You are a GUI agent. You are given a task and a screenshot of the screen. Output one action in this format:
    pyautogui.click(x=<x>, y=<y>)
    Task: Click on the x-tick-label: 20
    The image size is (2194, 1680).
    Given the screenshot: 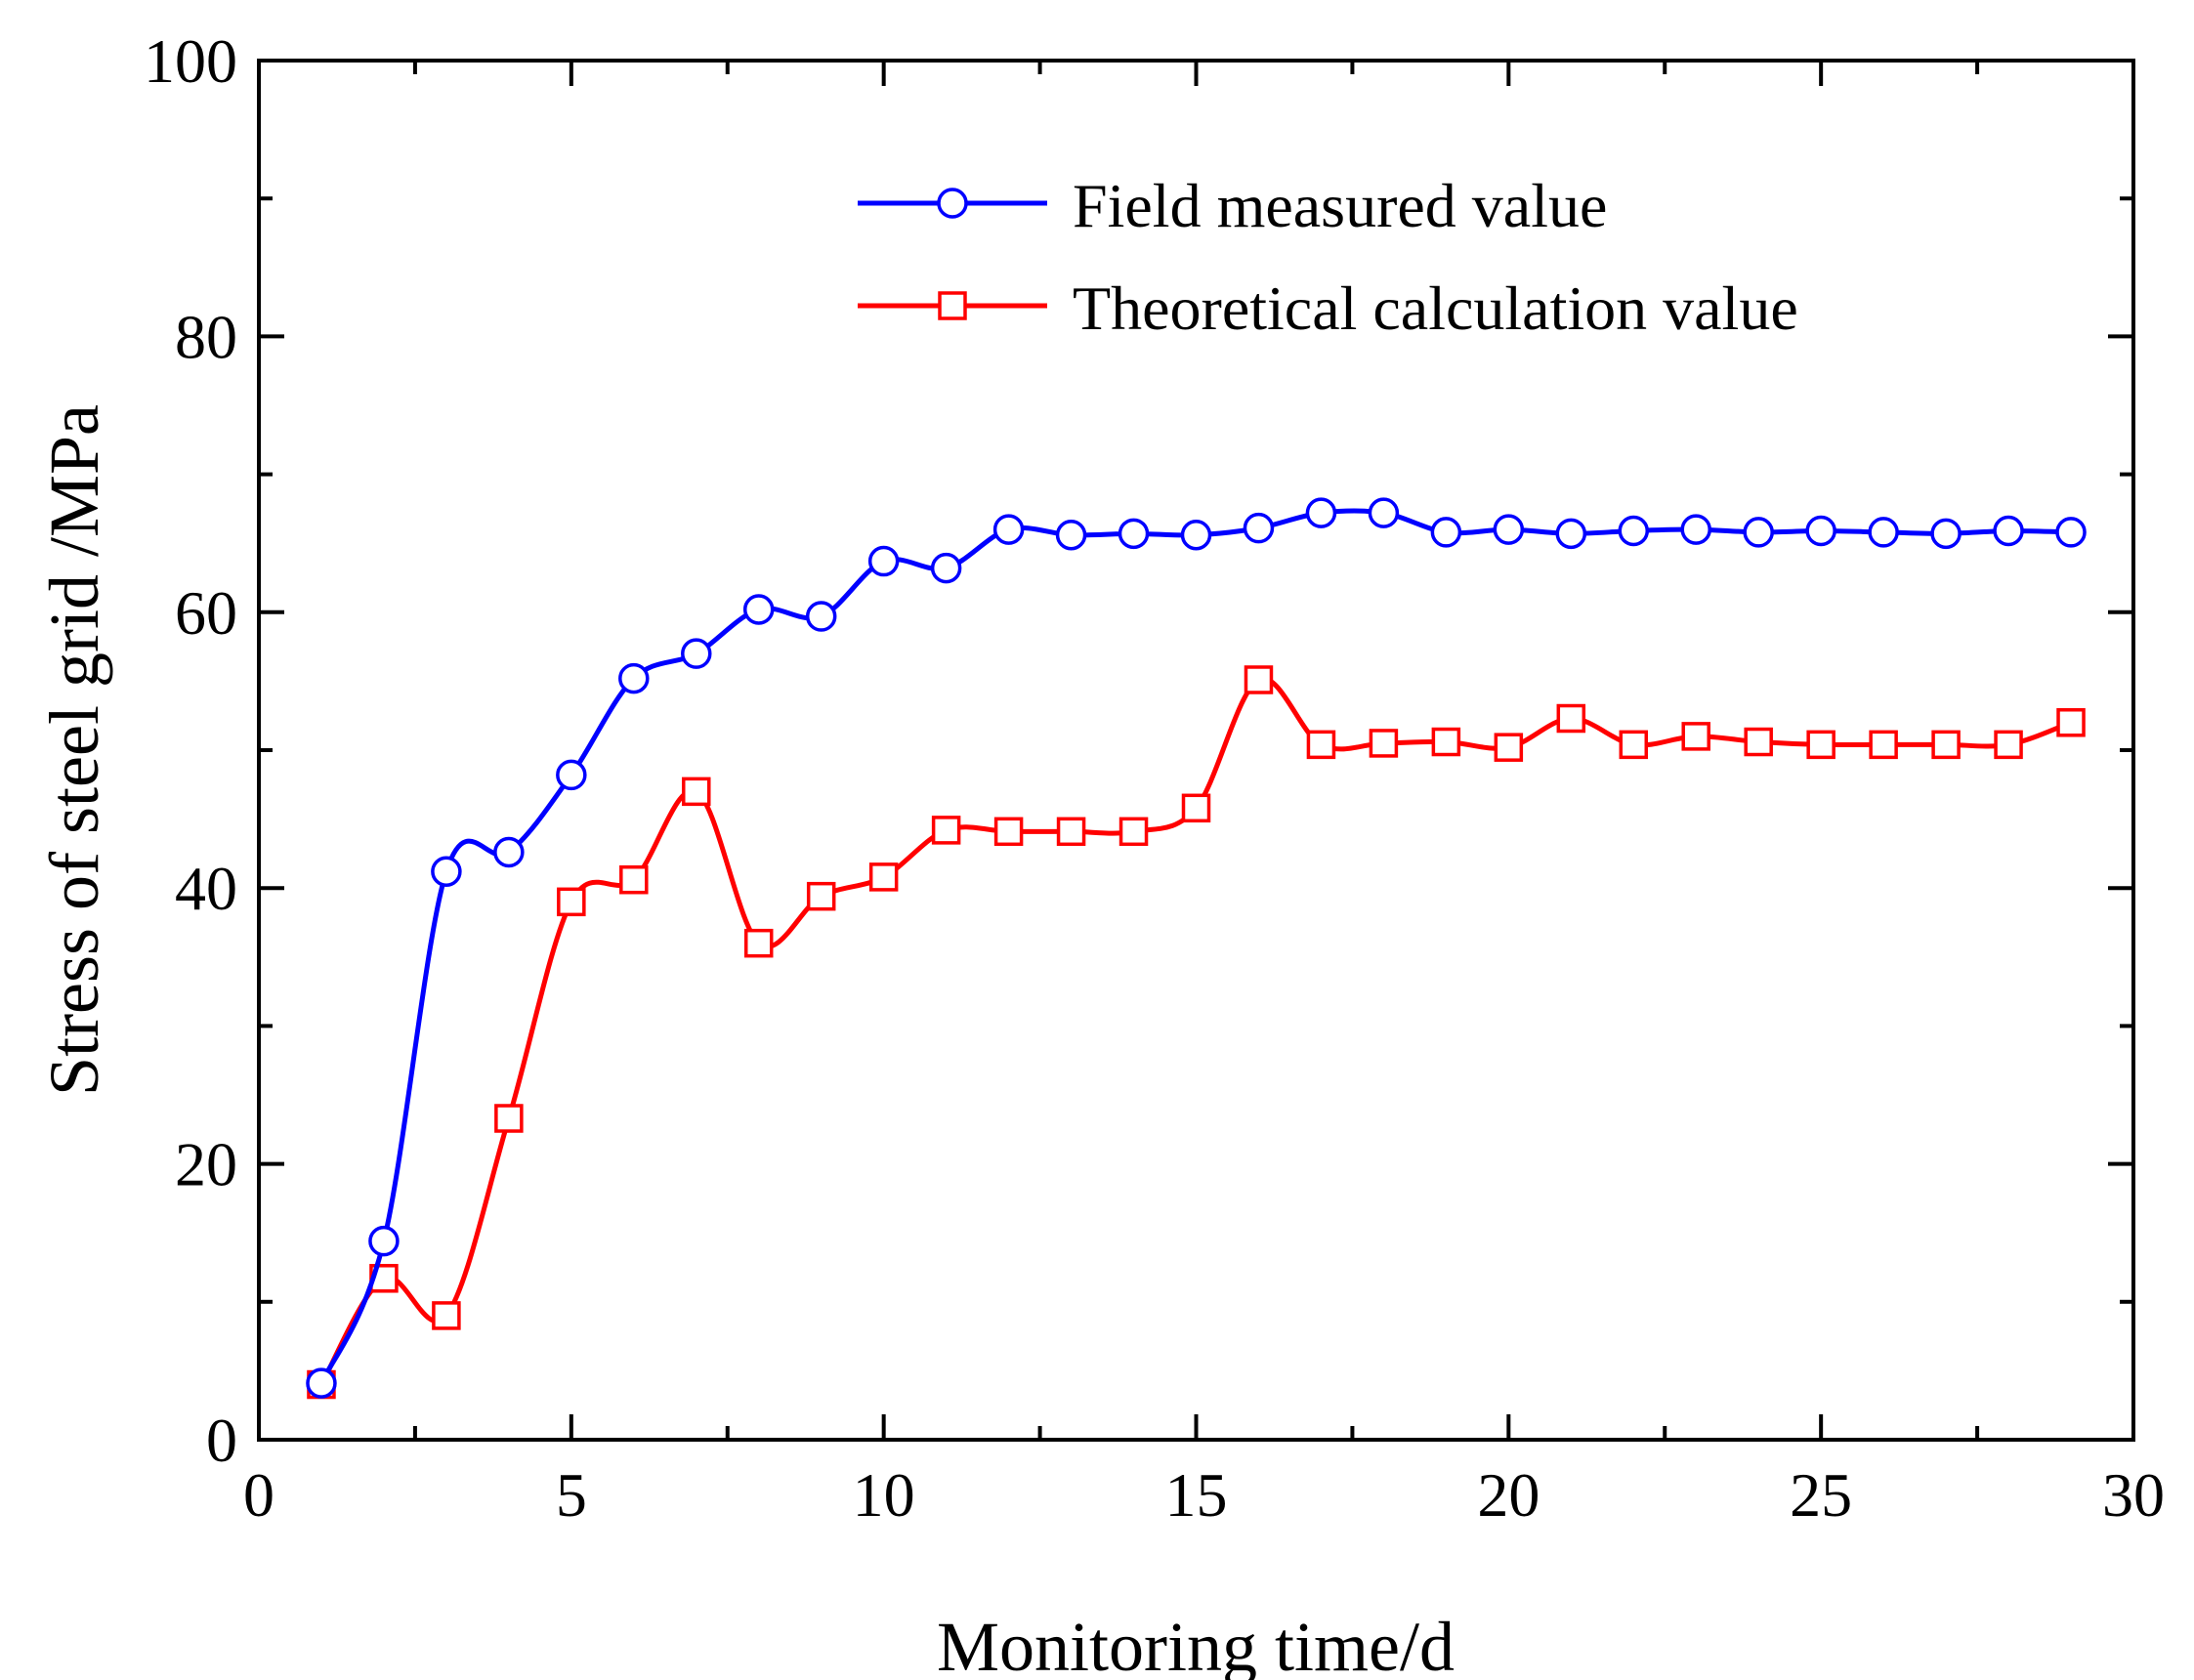 What is the action you would take?
    pyautogui.click(x=1508, y=1495)
    